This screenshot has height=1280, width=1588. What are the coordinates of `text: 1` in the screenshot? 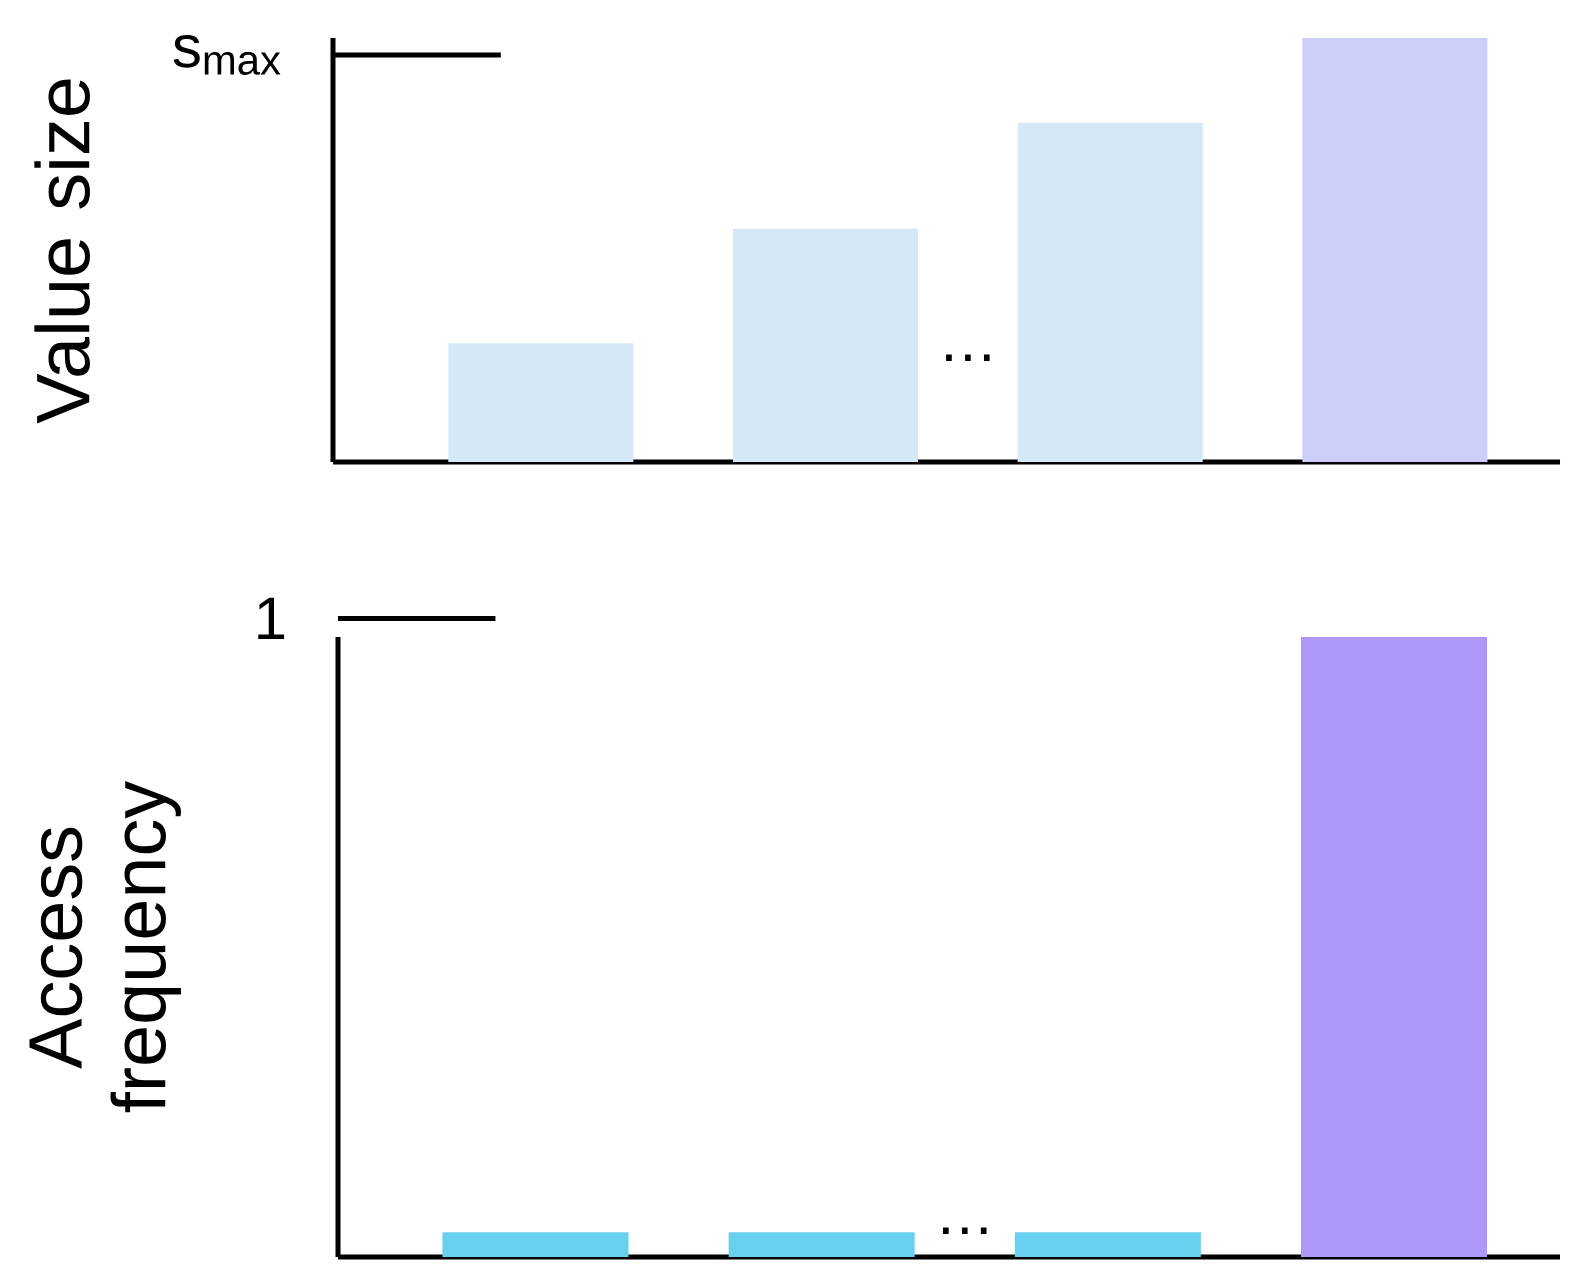 It's located at (271, 618).